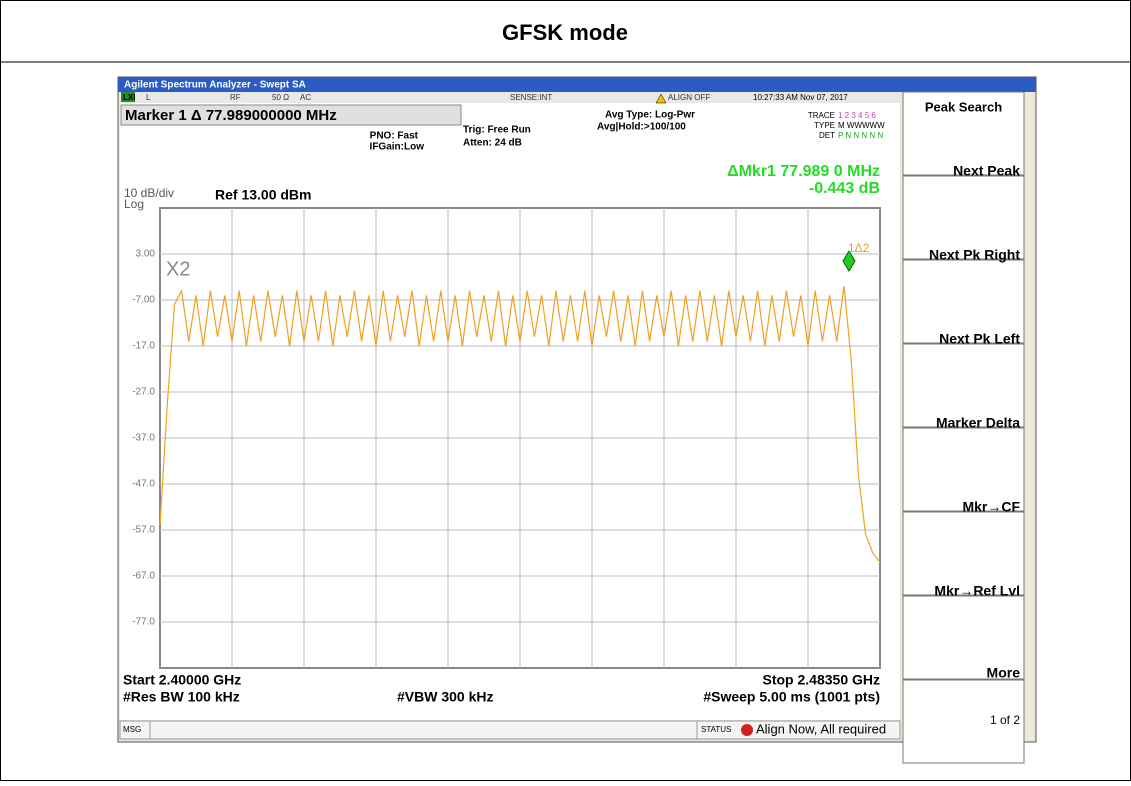  I want to click on page-title: GFSK mode, so click(565, 32).